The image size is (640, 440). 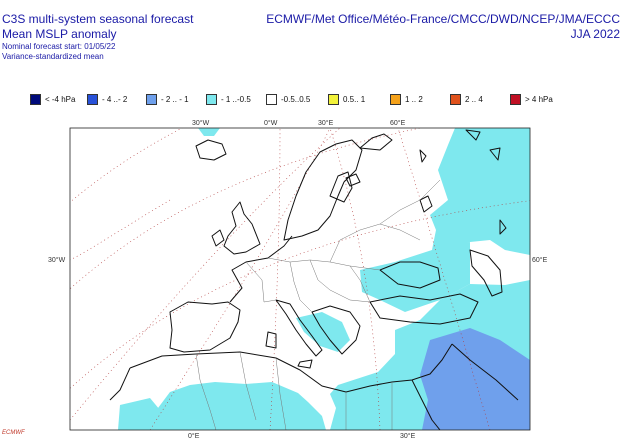 What do you see at coordinates (326, 123) in the screenshot?
I see `lon-label-30e-top: 30°E` at bounding box center [326, 123].